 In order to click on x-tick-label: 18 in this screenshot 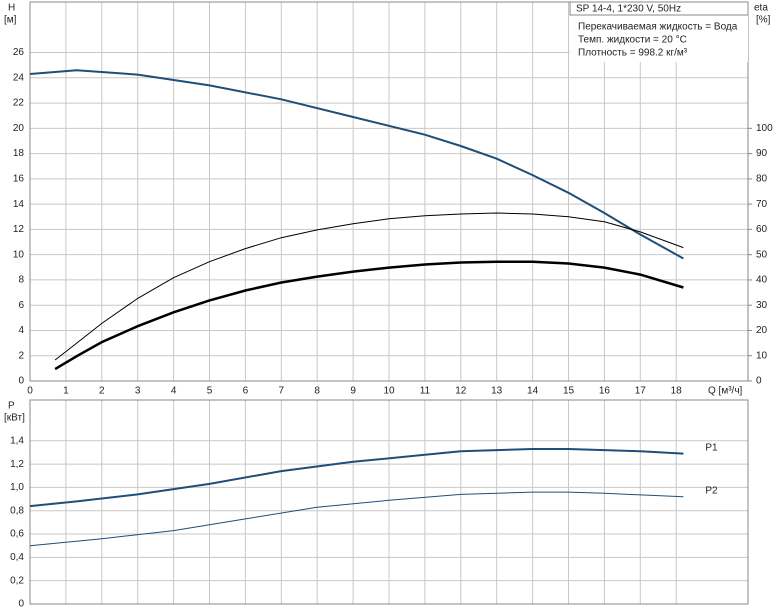, I will do `click(677, 391)`.